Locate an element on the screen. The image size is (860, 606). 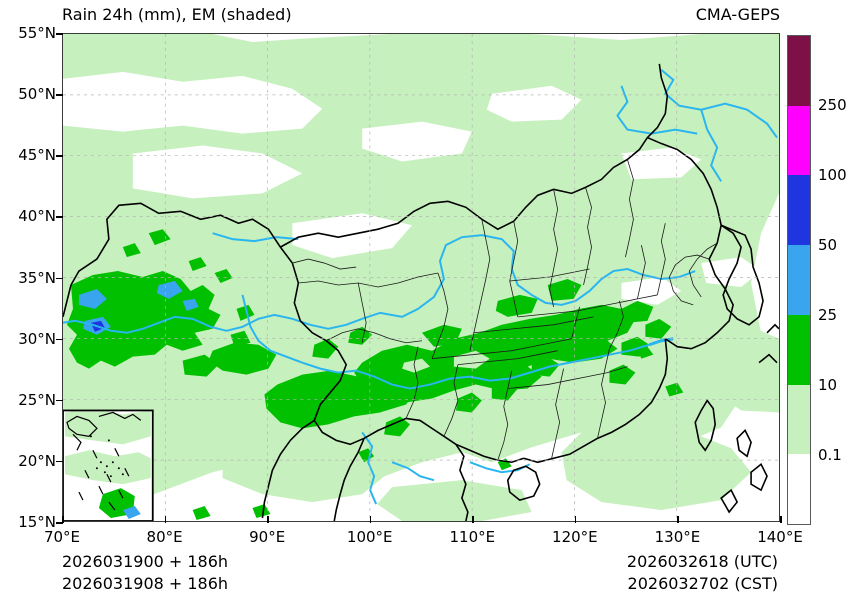
south-china-sea-inset is located at coordinates (108, 465).